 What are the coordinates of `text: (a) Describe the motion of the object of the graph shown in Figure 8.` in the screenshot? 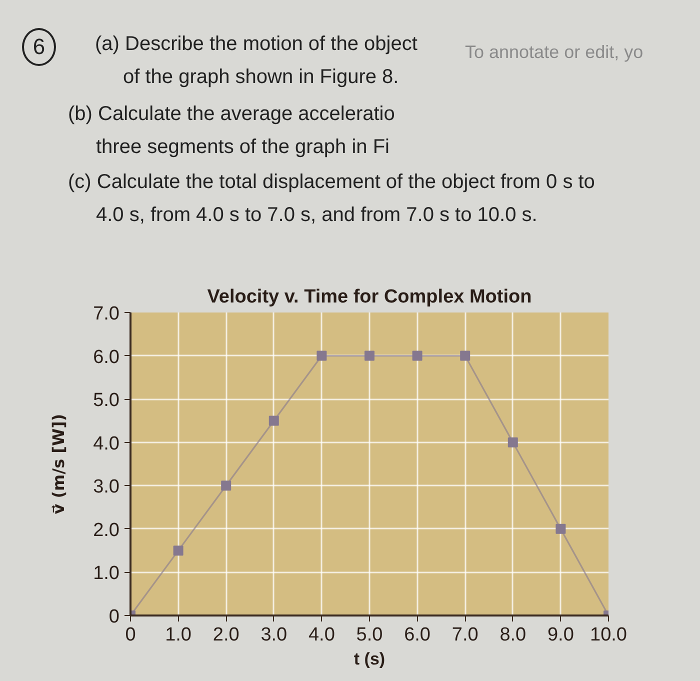 It's located at (256, 61).